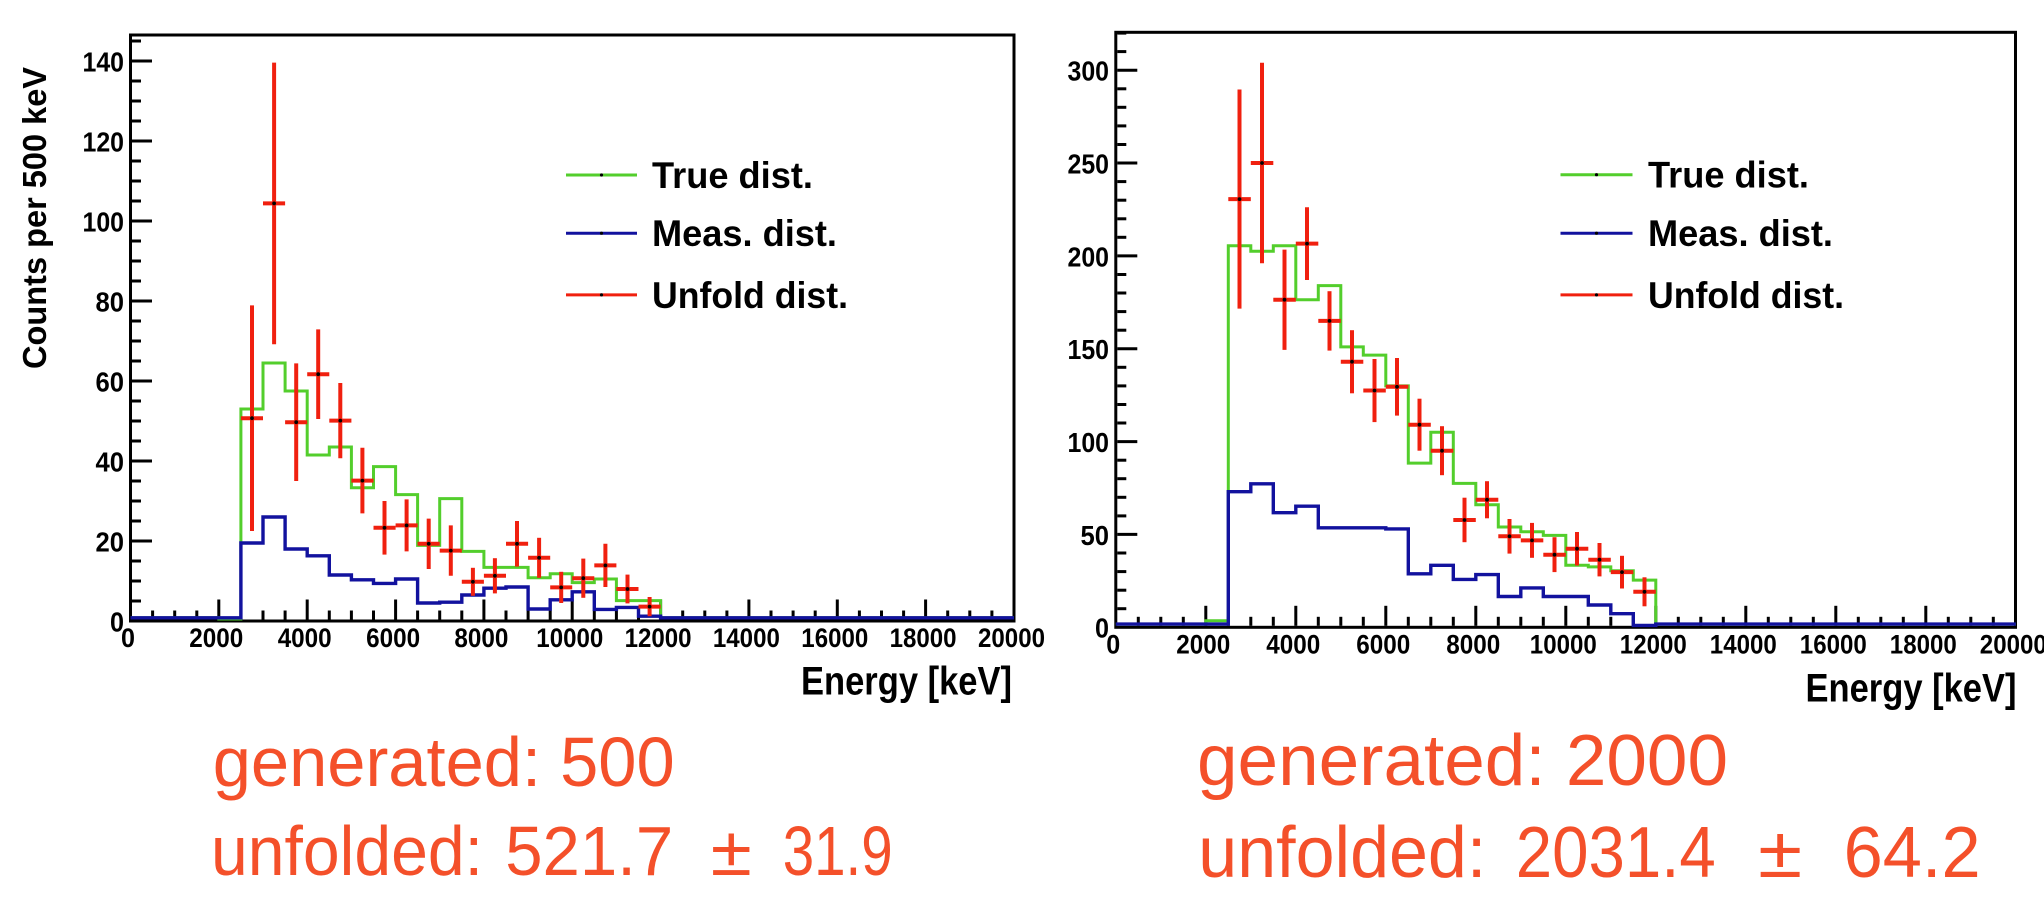 This screenshot has height=900, width=2044. I want to click on svg-text: 20, so click(110, 541).